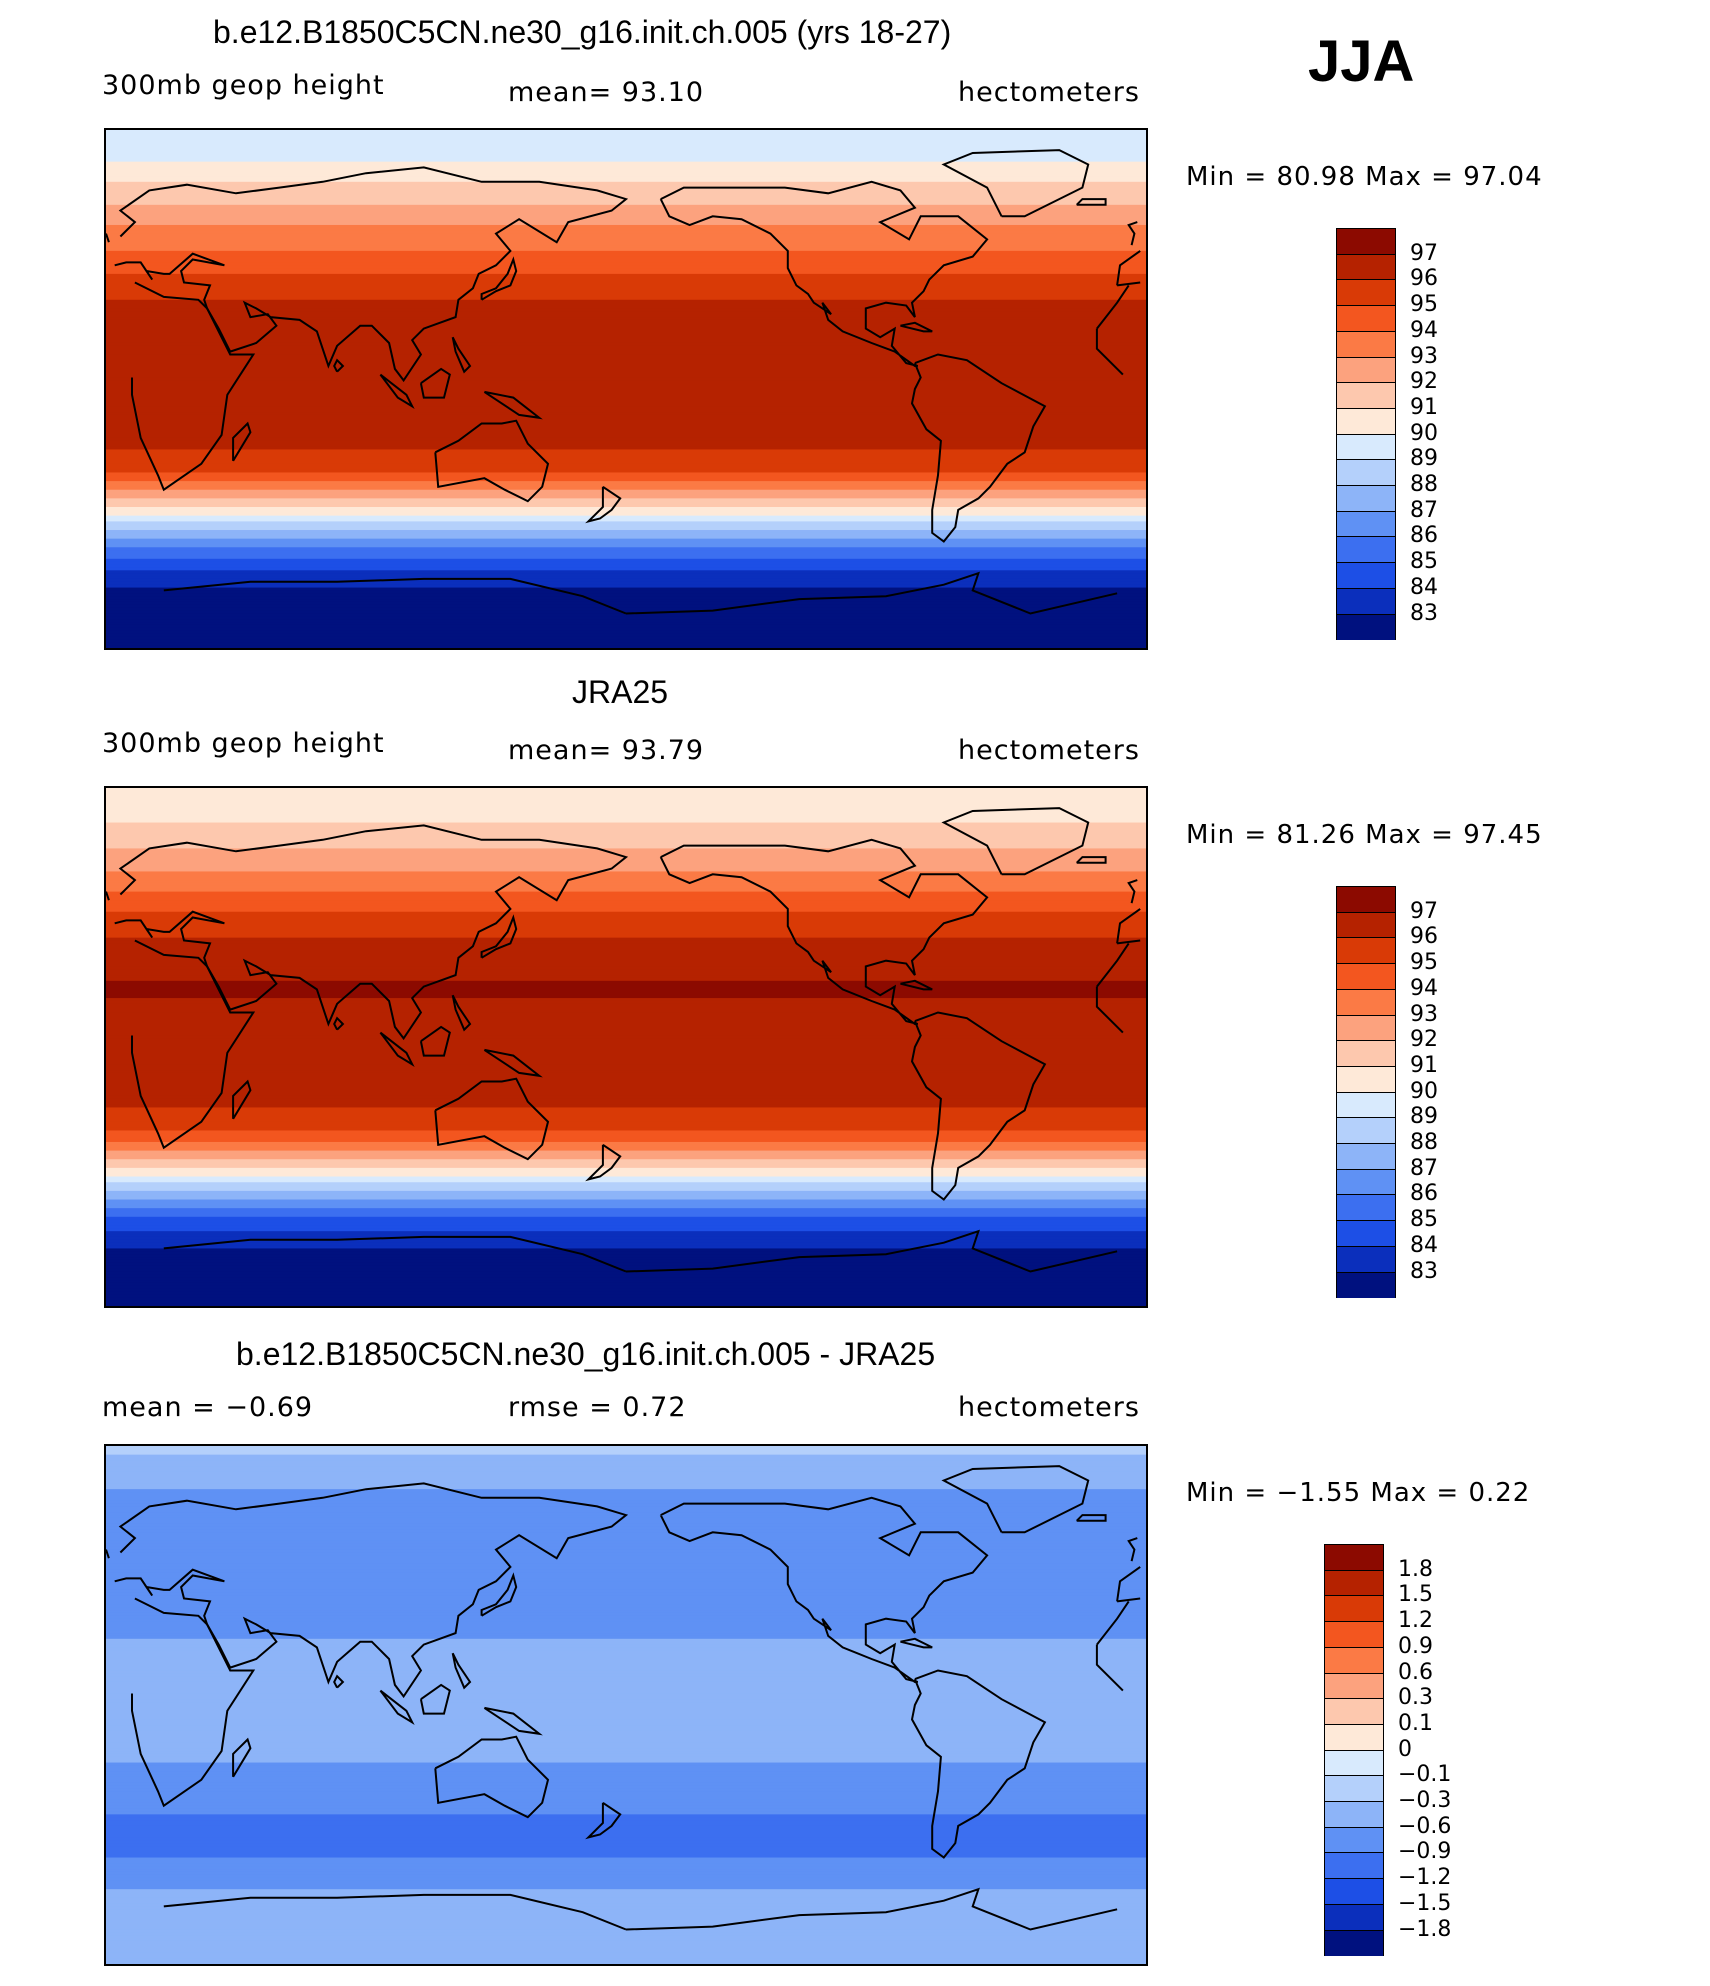 This screenshot has width=1710, height=1986. What do you see at coordinates (1424, 988) in the screenshot?
I see `colorbar-2-tick-label: 94` at bounding box center [1424, 988].